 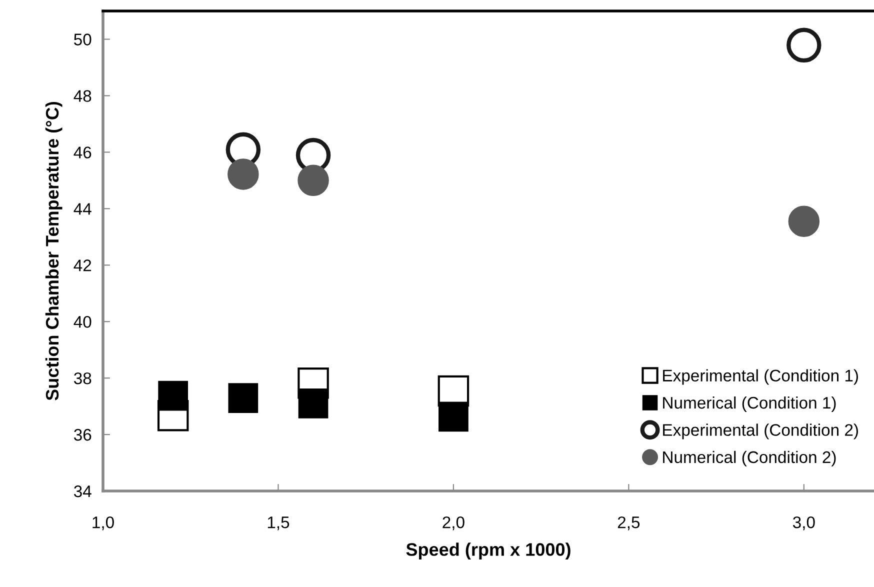 What do you see at coordinates (488, 551) in the screenshot?
I see `x-axis-title: Speed (rpm x 1000)` at bounding box center [488, 551].